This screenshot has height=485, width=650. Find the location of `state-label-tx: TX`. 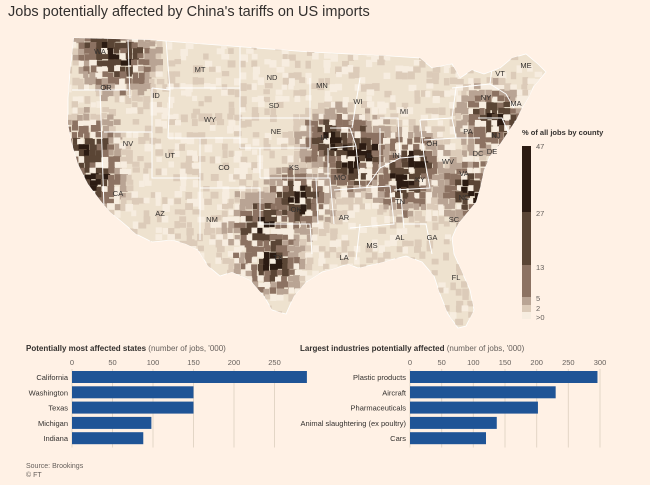

state-label-tx: TX is located at coordinates (278, 257).